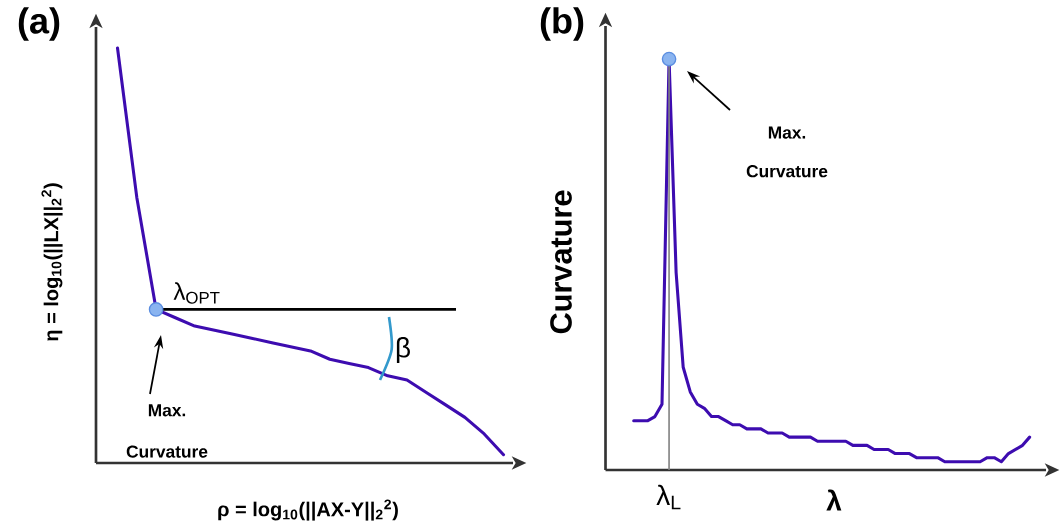 This screenshot has width=1062, height=531. What do you see at coordinates (562, 24) in the screenshot?
I see `chart-title: (b)` at bounding box center [562, 24].